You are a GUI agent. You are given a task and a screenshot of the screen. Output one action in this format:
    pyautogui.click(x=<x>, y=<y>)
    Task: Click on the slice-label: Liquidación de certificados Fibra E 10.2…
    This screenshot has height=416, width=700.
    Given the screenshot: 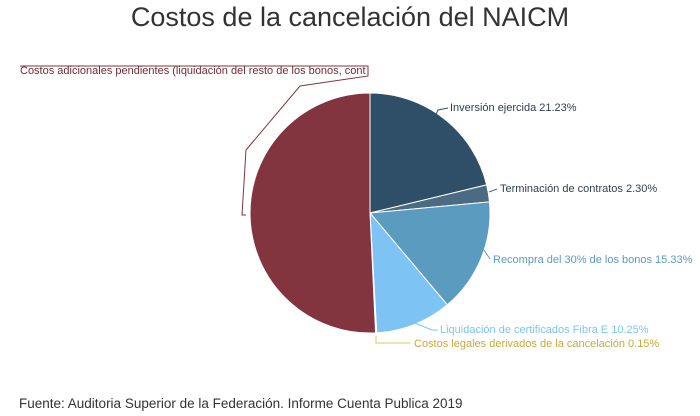 What is the action you would take?
    pyautogui.click(x=544, y=330)
    